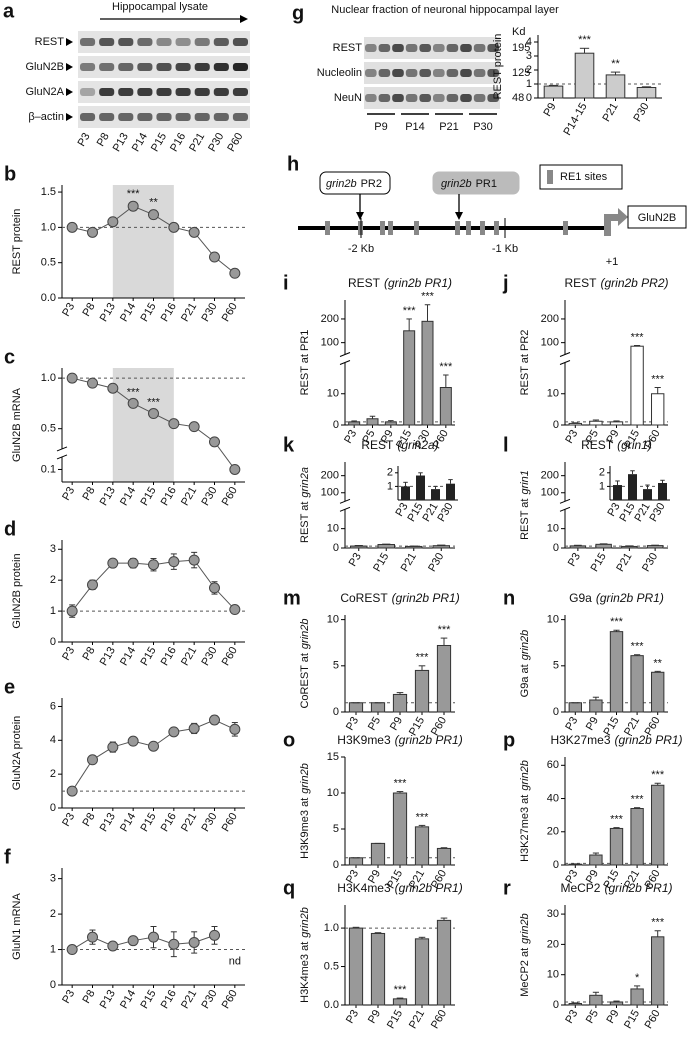 This screenshot has width=691, height=1050. I want to click on chart-title-part: H3K4me3, so click(364, 888).